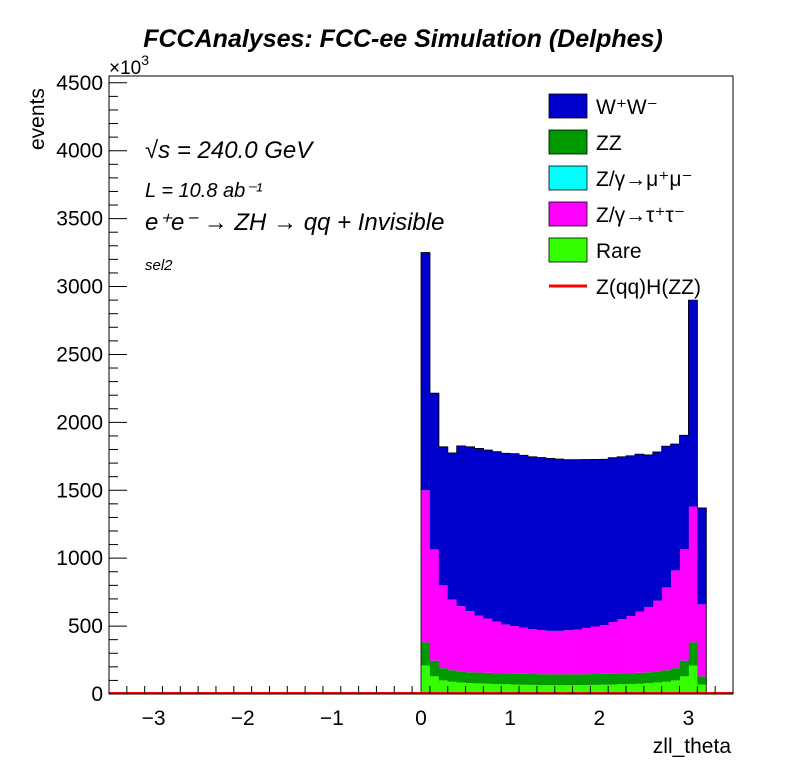 This screenshot has height=772, width=796. What do you see at coordinates (79, 422) in the screenshot?
I see `y-tick-label: 2000` at bounding box center [79, 422].